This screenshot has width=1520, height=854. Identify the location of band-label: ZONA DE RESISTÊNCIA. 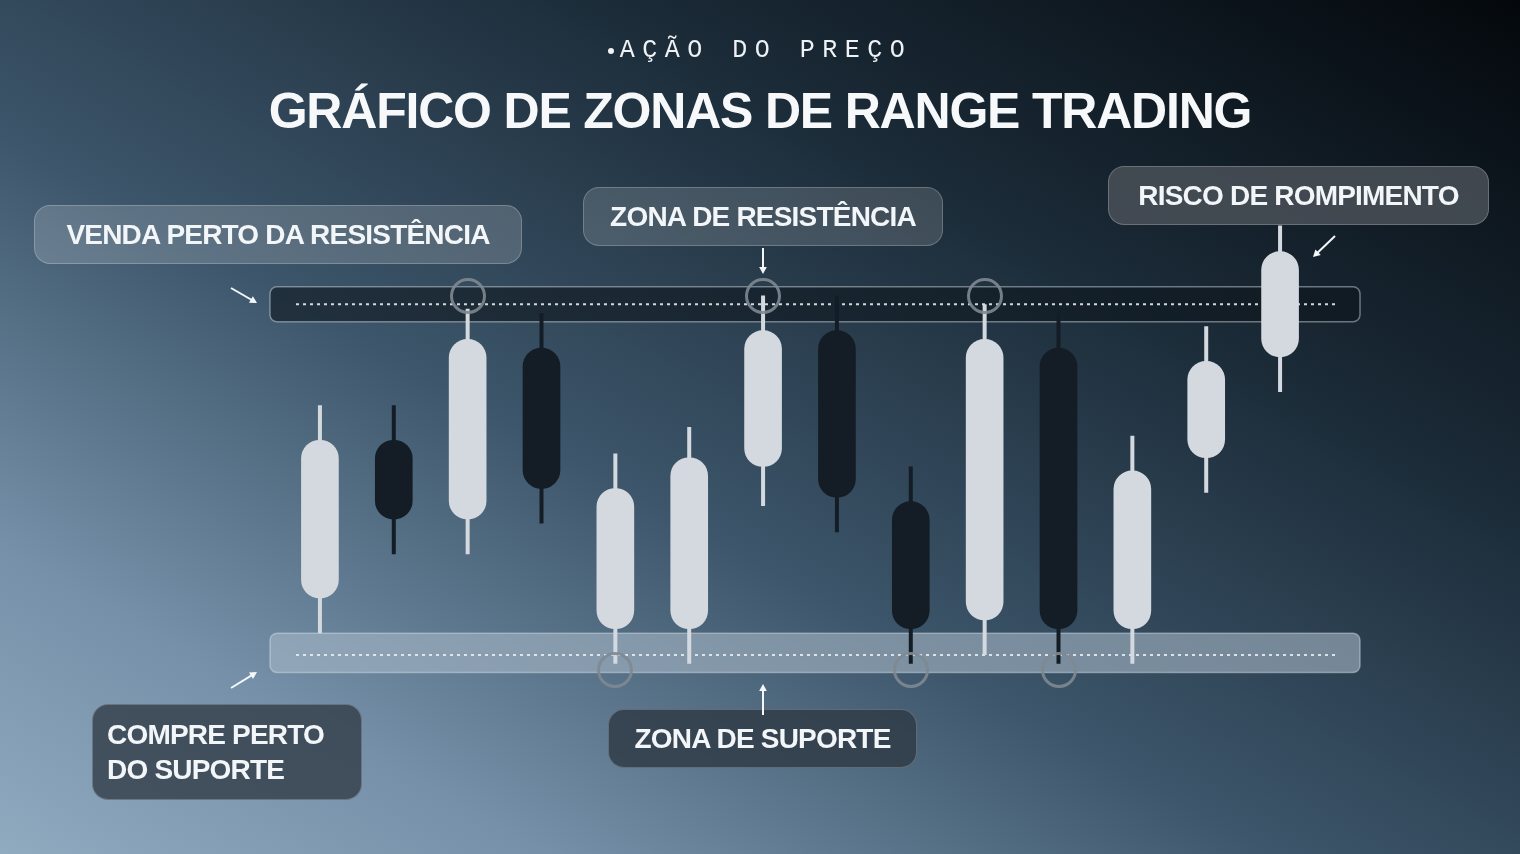
(763, 217).